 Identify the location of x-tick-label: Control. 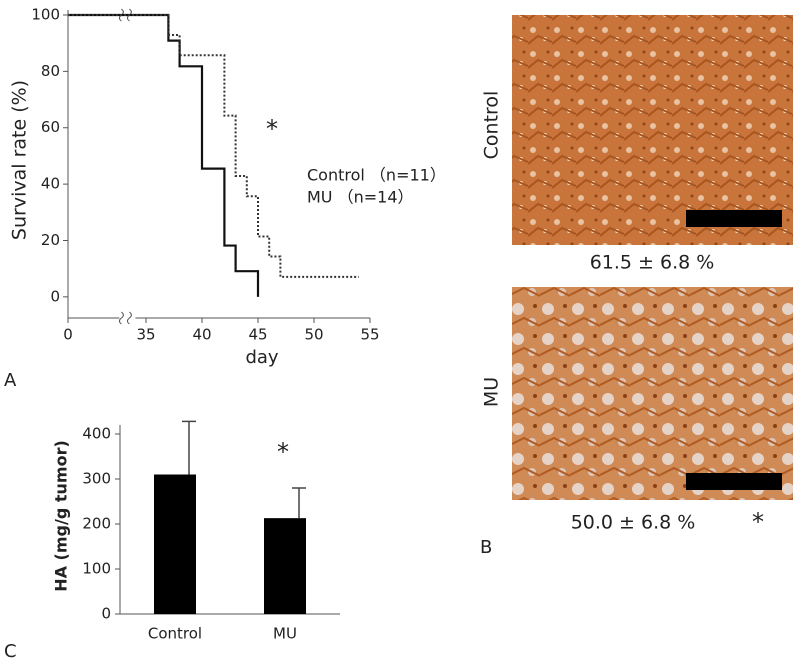
(175, 634).